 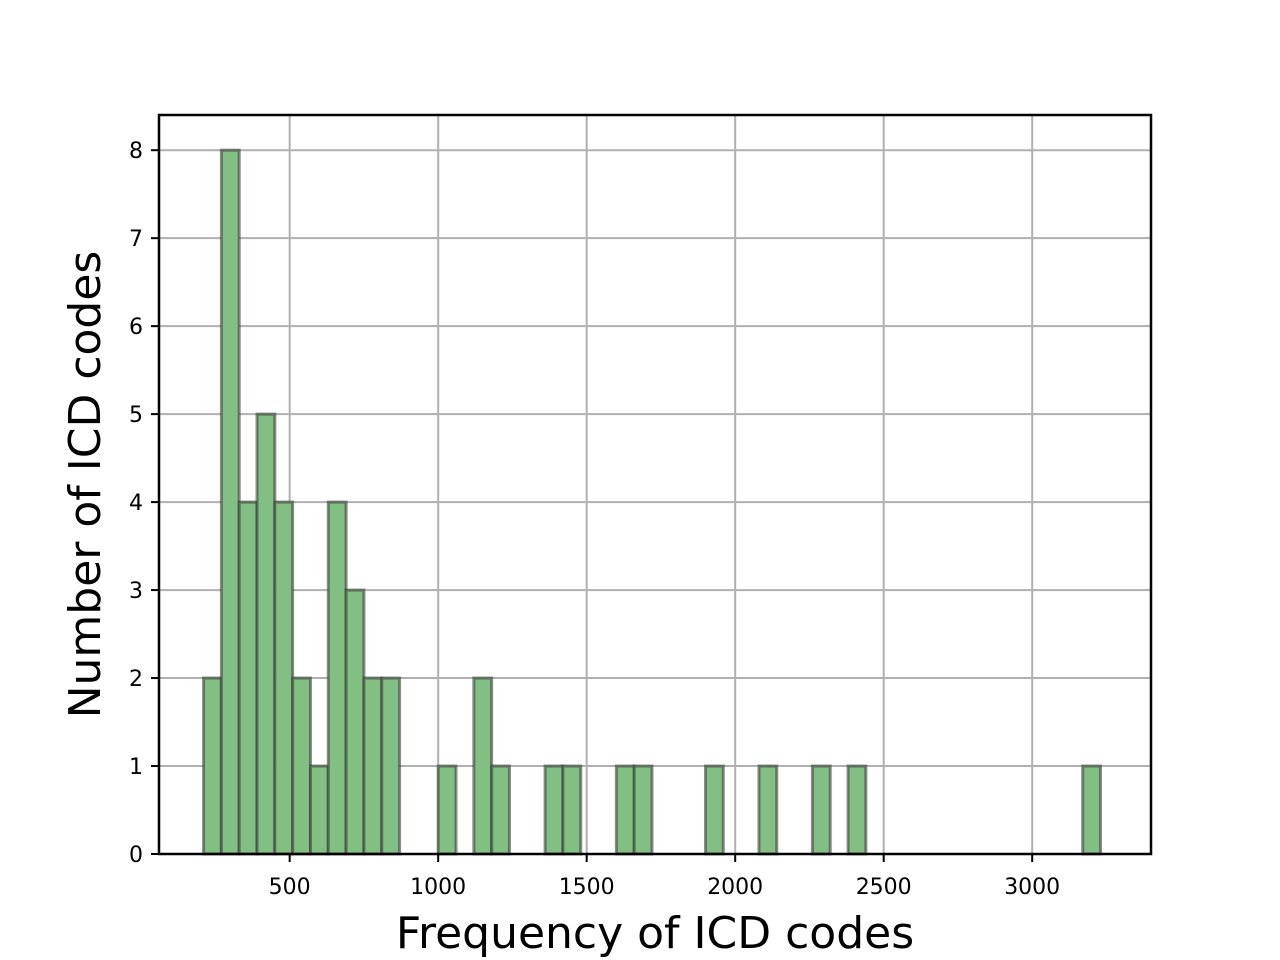 I want to click on x-axis-label: Frequency of ICD codes, so click(x=655, y=933).